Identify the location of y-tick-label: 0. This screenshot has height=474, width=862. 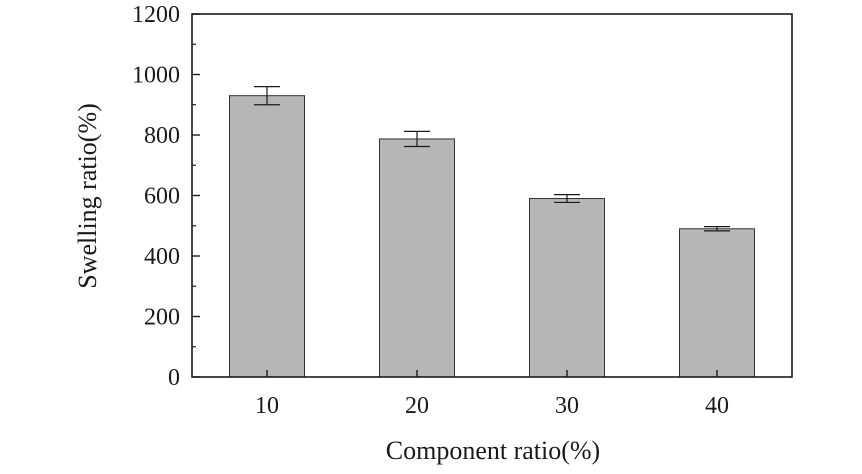
(174, 378).